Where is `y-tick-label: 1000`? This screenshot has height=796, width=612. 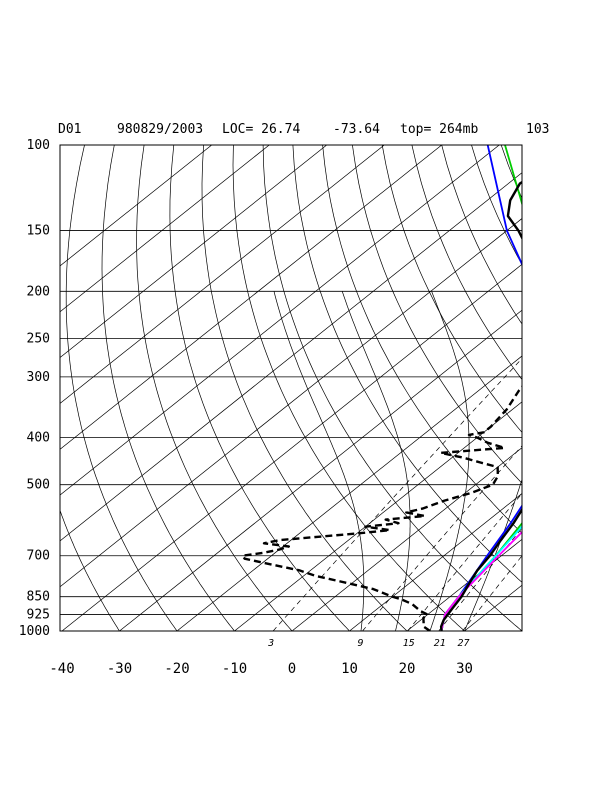 y-tick-label: 1000 is located at coordinates (34, 631).